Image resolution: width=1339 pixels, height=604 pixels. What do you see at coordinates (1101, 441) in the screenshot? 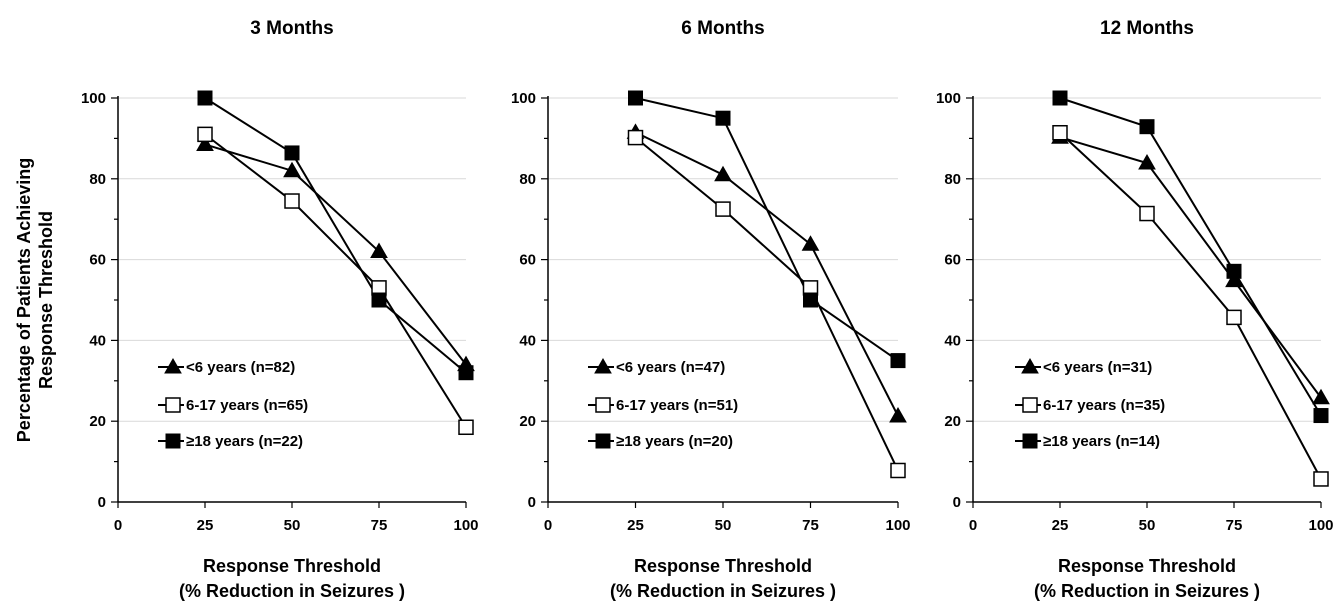
I see `legend-label: ≥18 years (n=14)` at bounding box center [1101, 441].